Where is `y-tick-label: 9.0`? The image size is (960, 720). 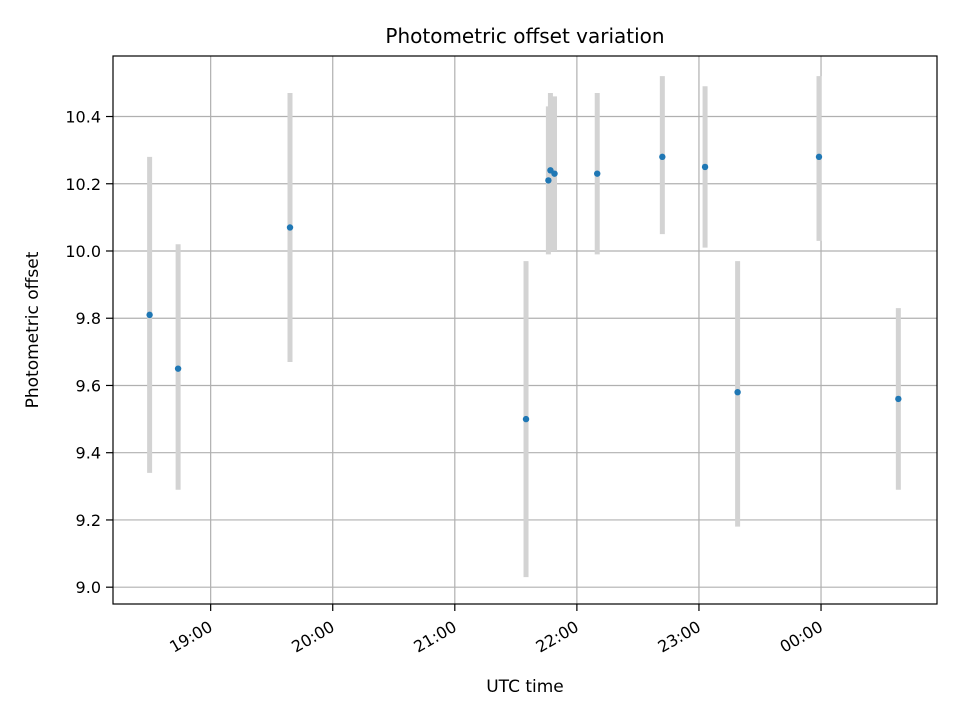
y-tick-label: 9.0 is located at coordinates (88, 587).